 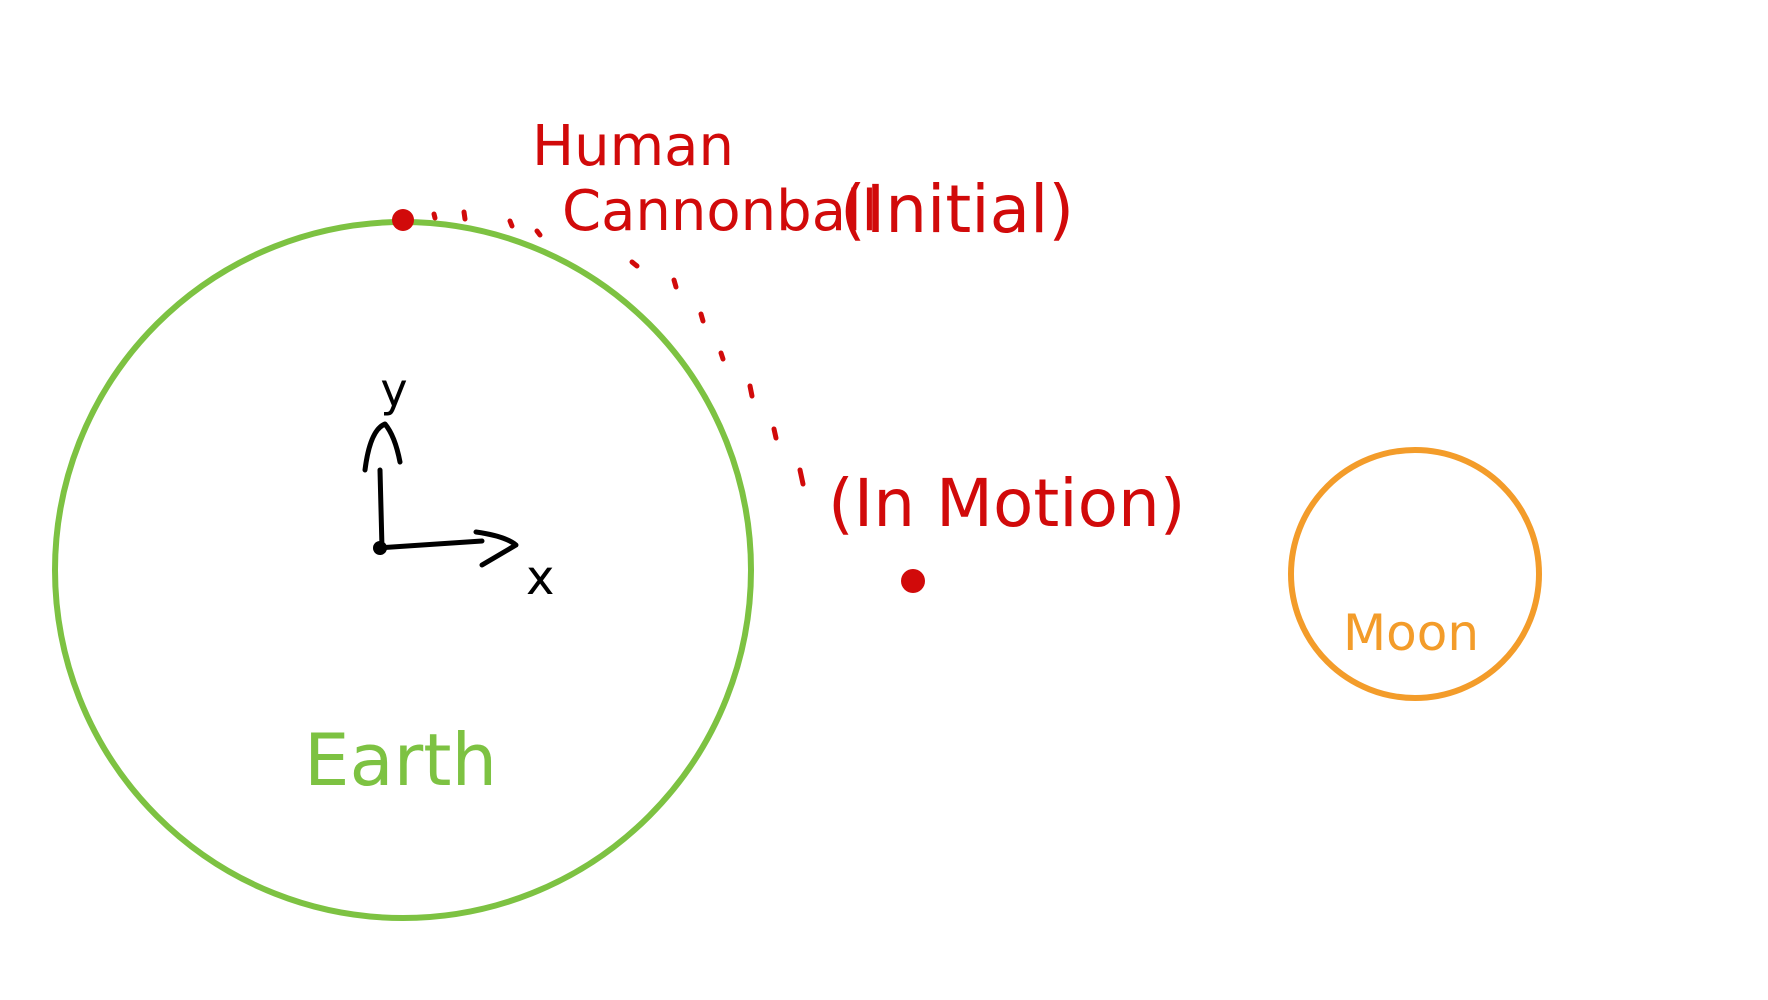 What do you see at coordinates (381, 509) in the screenshot?
I see `y-axis-line` at bounding box center [381, 509].